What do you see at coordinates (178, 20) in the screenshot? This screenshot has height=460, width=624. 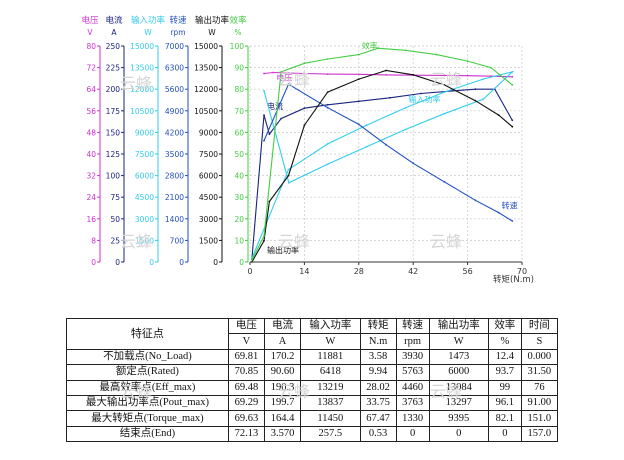 I see `y-axis-name: 转速` at bounding box center [178, 20].